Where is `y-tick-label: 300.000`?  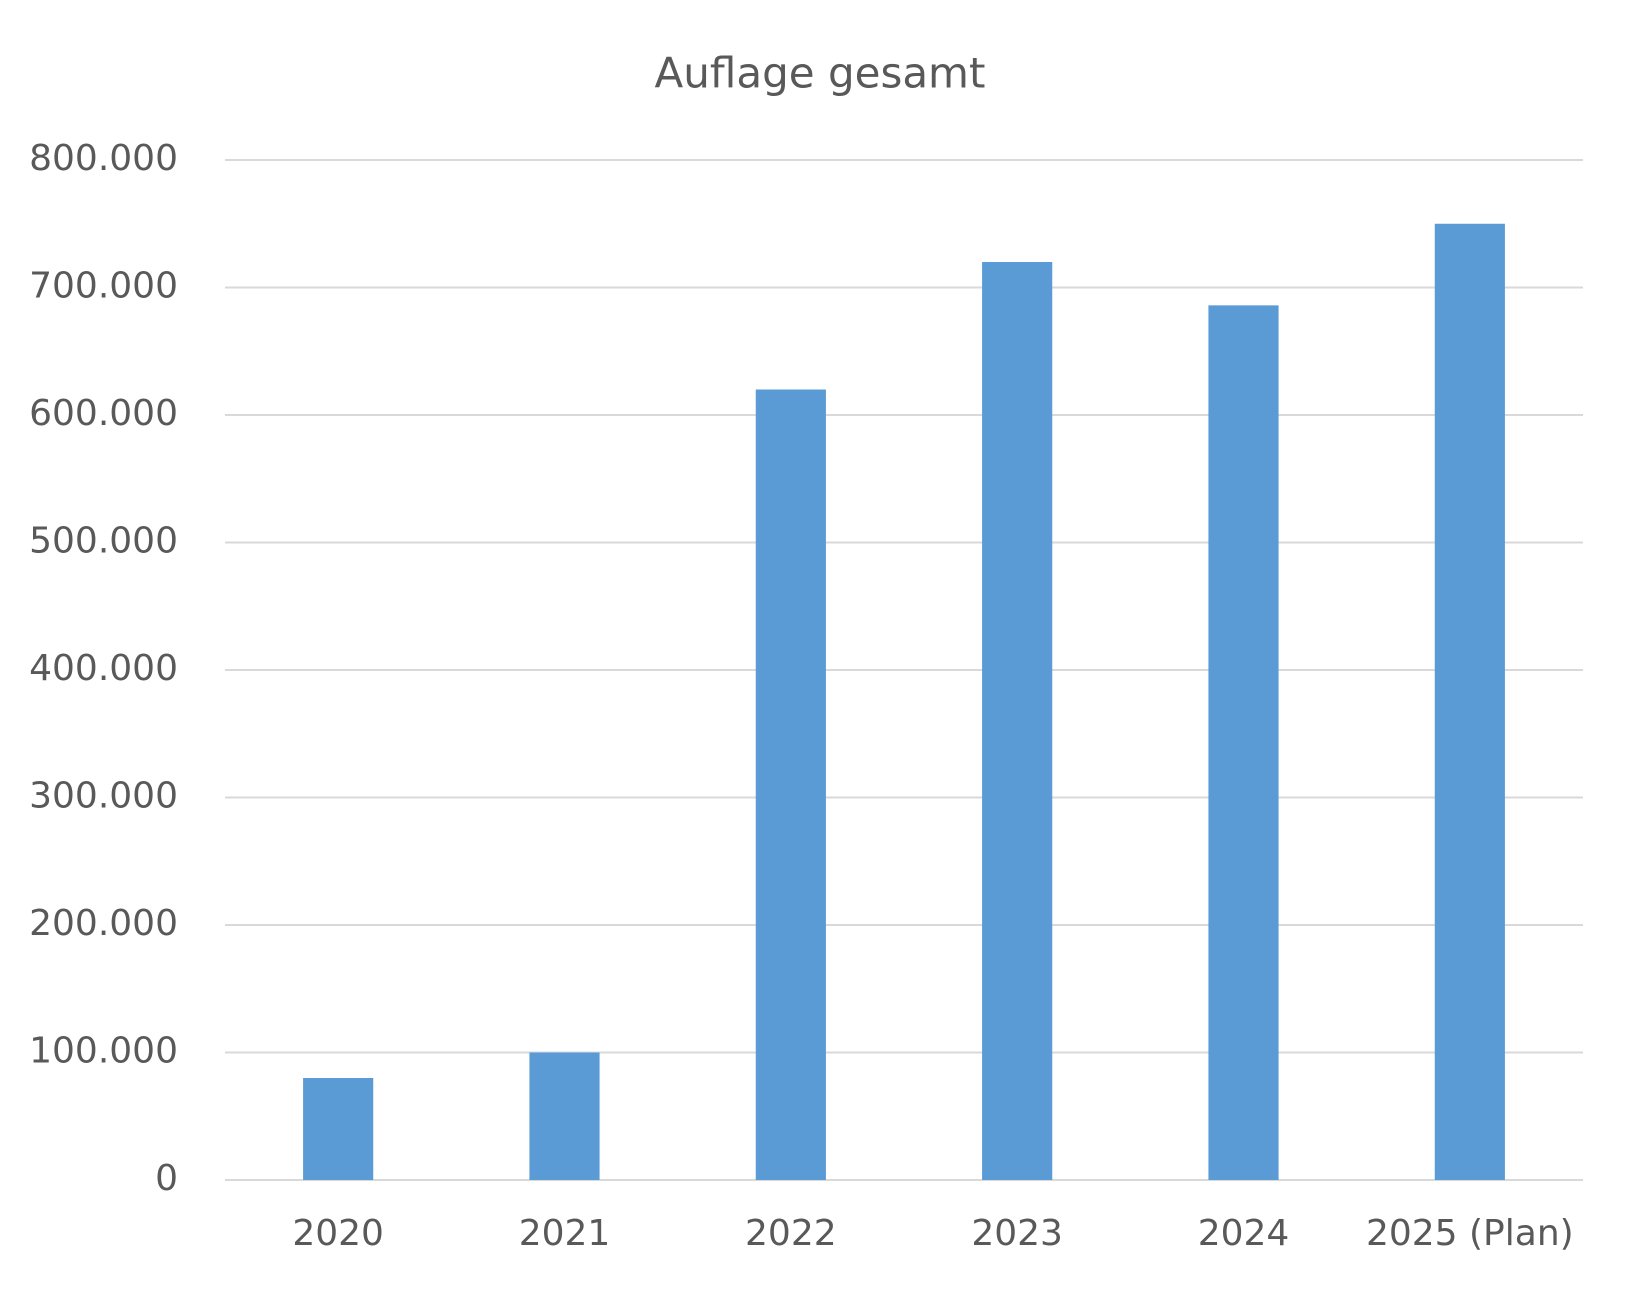
y-tick-label: 300.000 is located at coordinates (103, 796).